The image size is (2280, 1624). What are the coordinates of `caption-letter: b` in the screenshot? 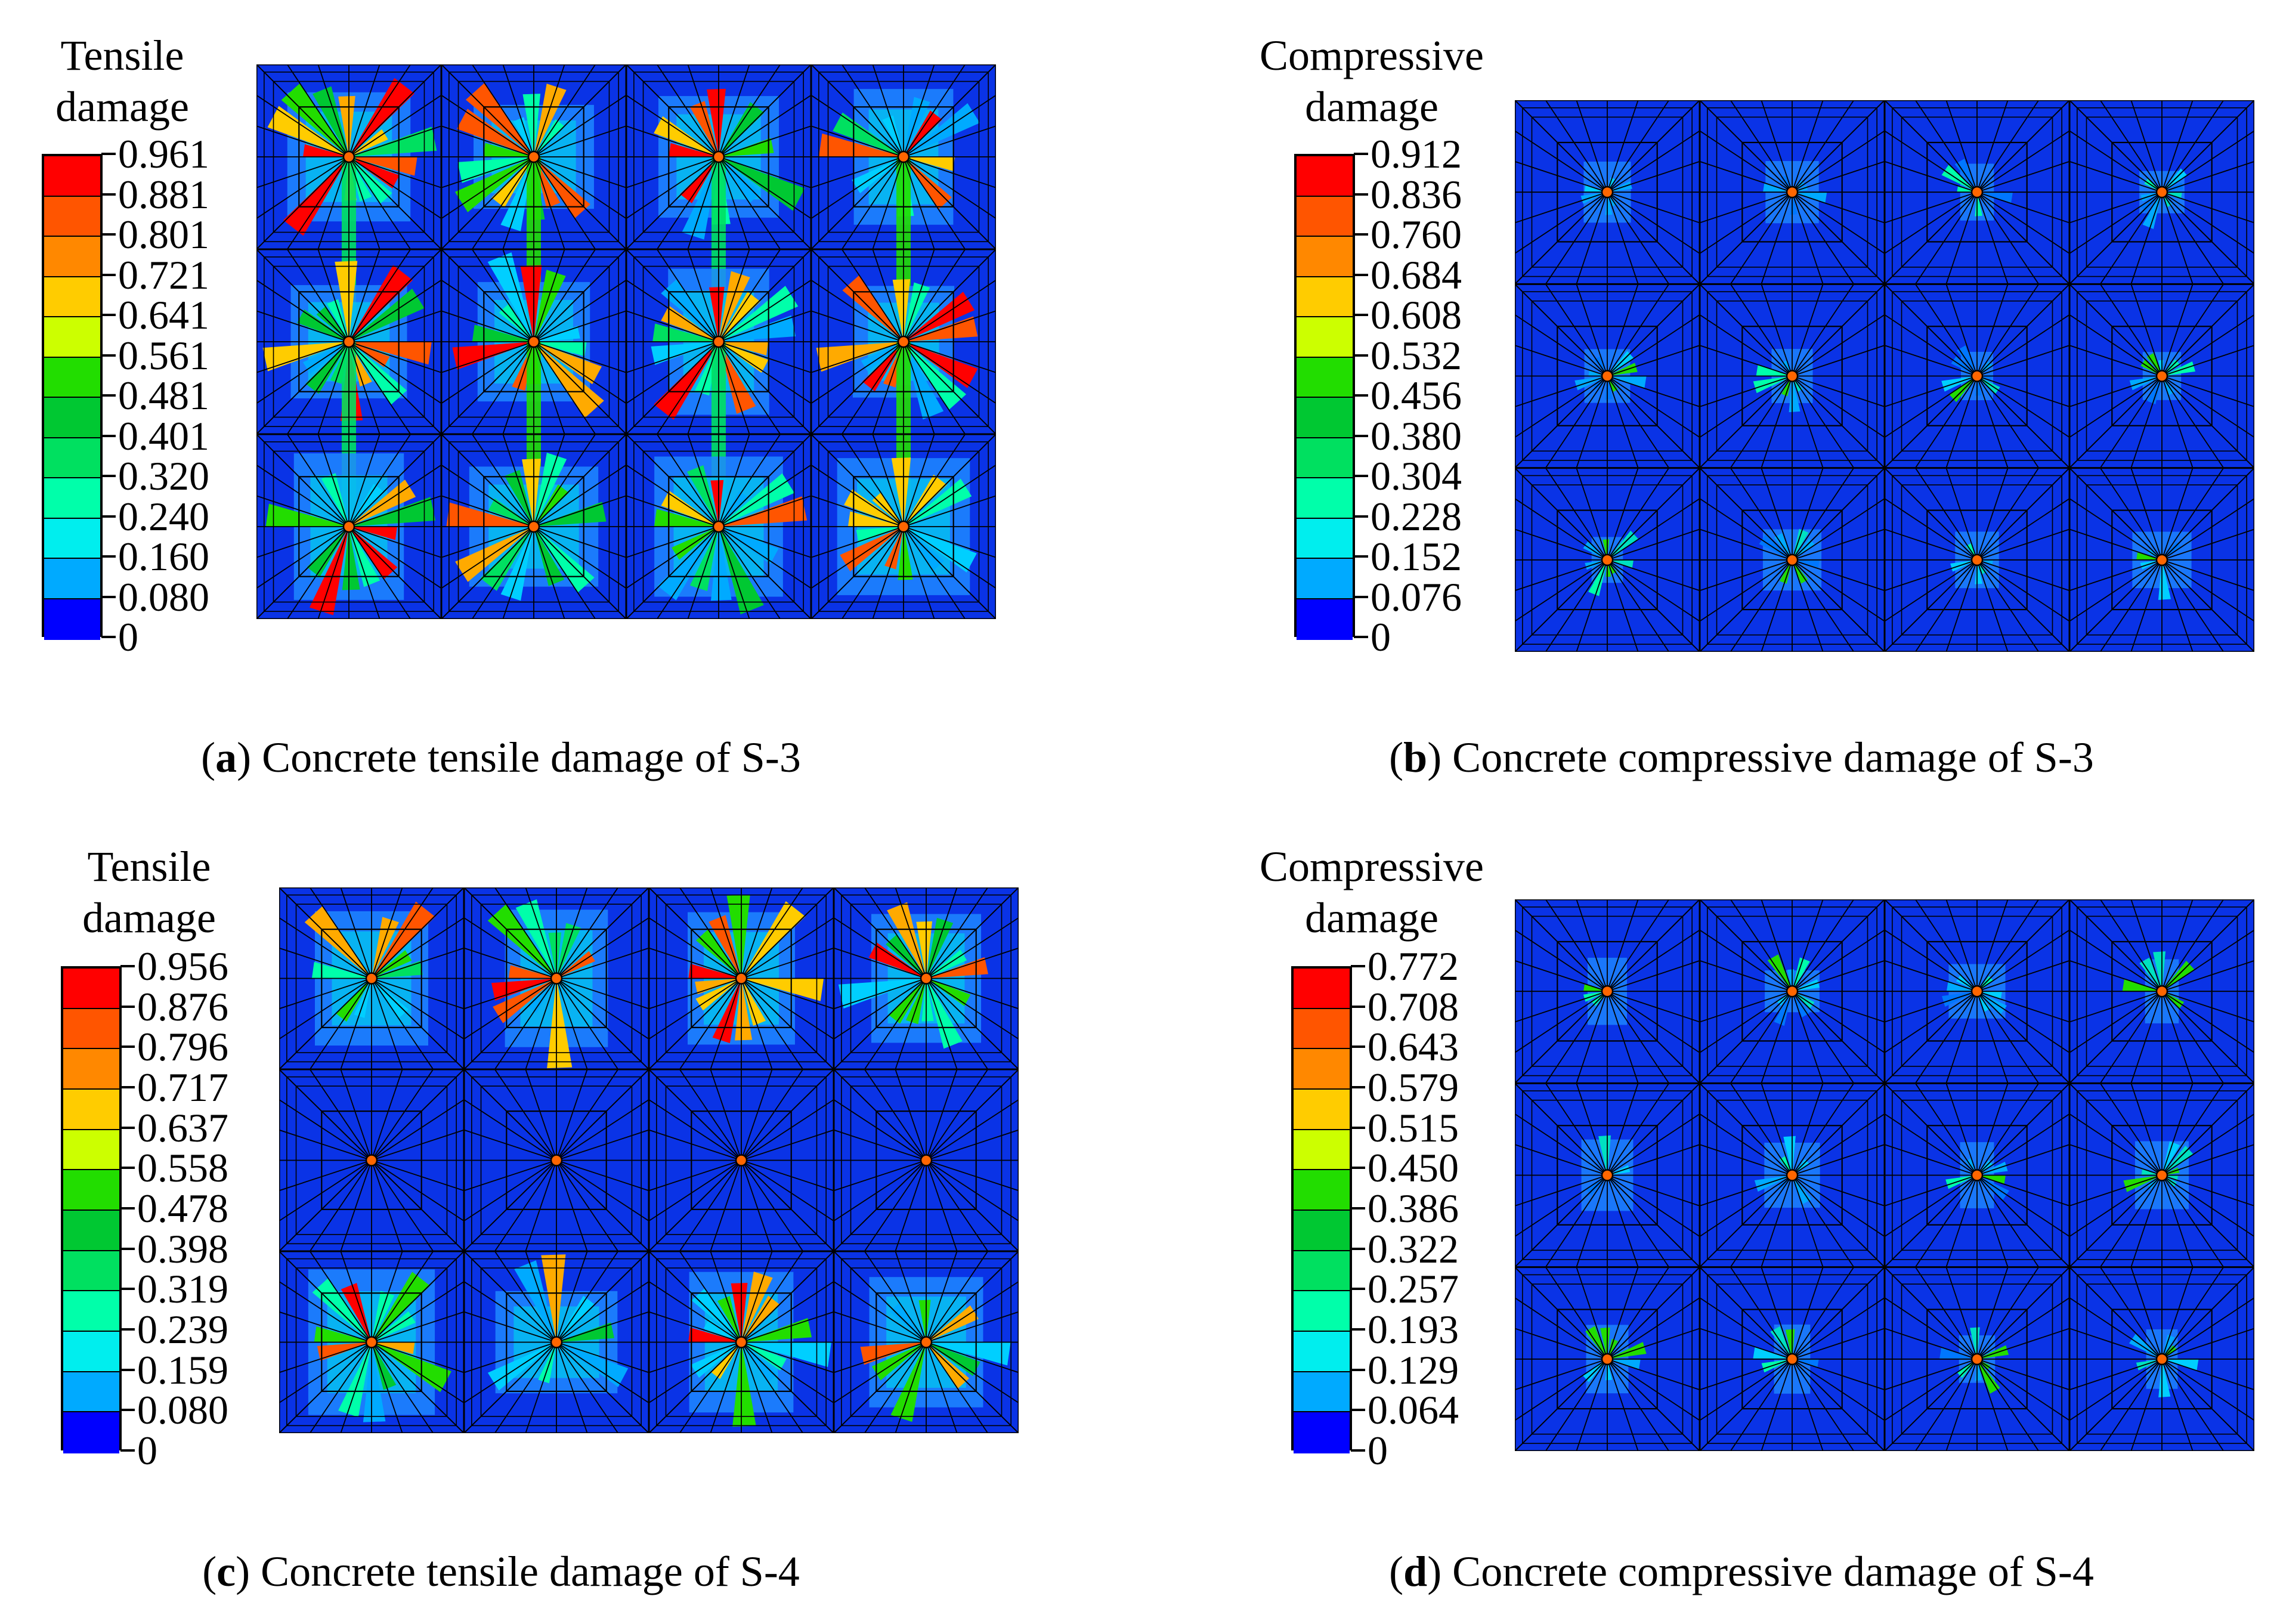 It's located at (1415, 757).